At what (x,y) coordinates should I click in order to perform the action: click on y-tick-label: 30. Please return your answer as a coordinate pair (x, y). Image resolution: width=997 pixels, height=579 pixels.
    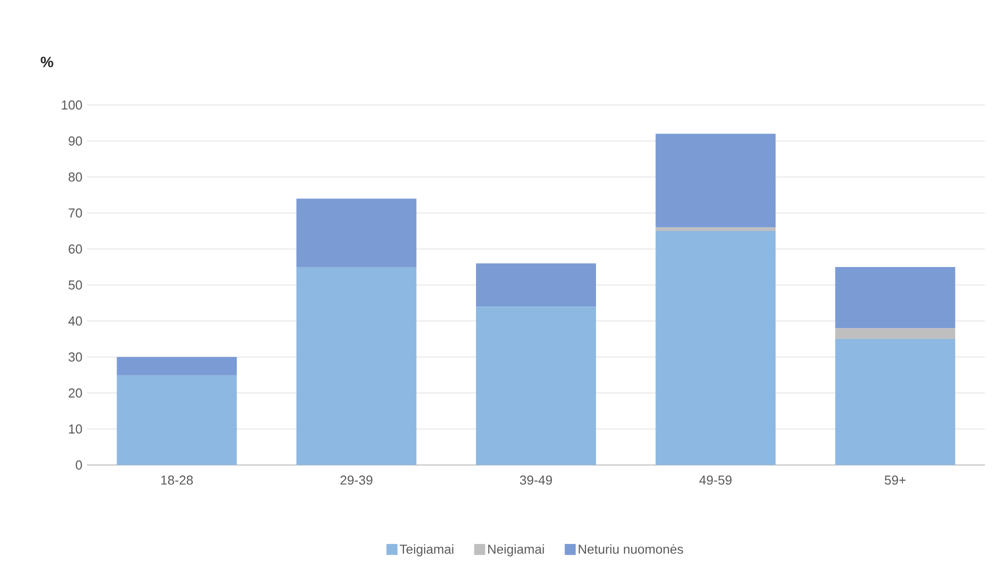
    Looking at the image, I should click on (75, 357).